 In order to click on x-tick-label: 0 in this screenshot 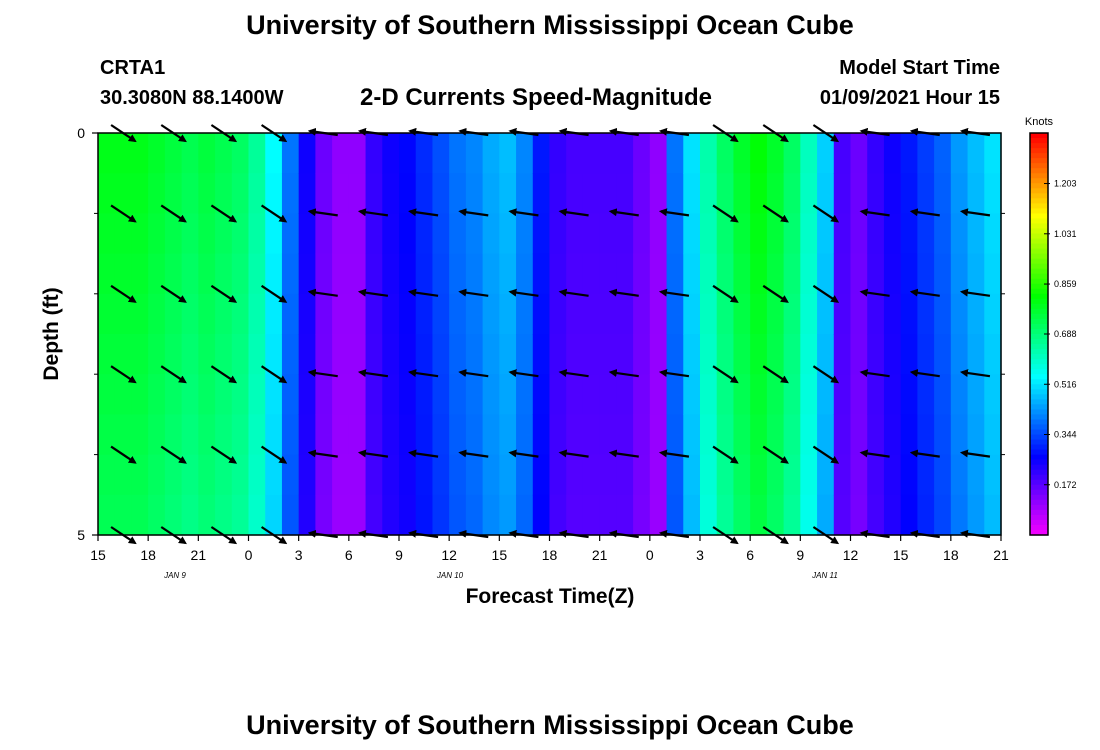, I will do `click(249, 555)`.